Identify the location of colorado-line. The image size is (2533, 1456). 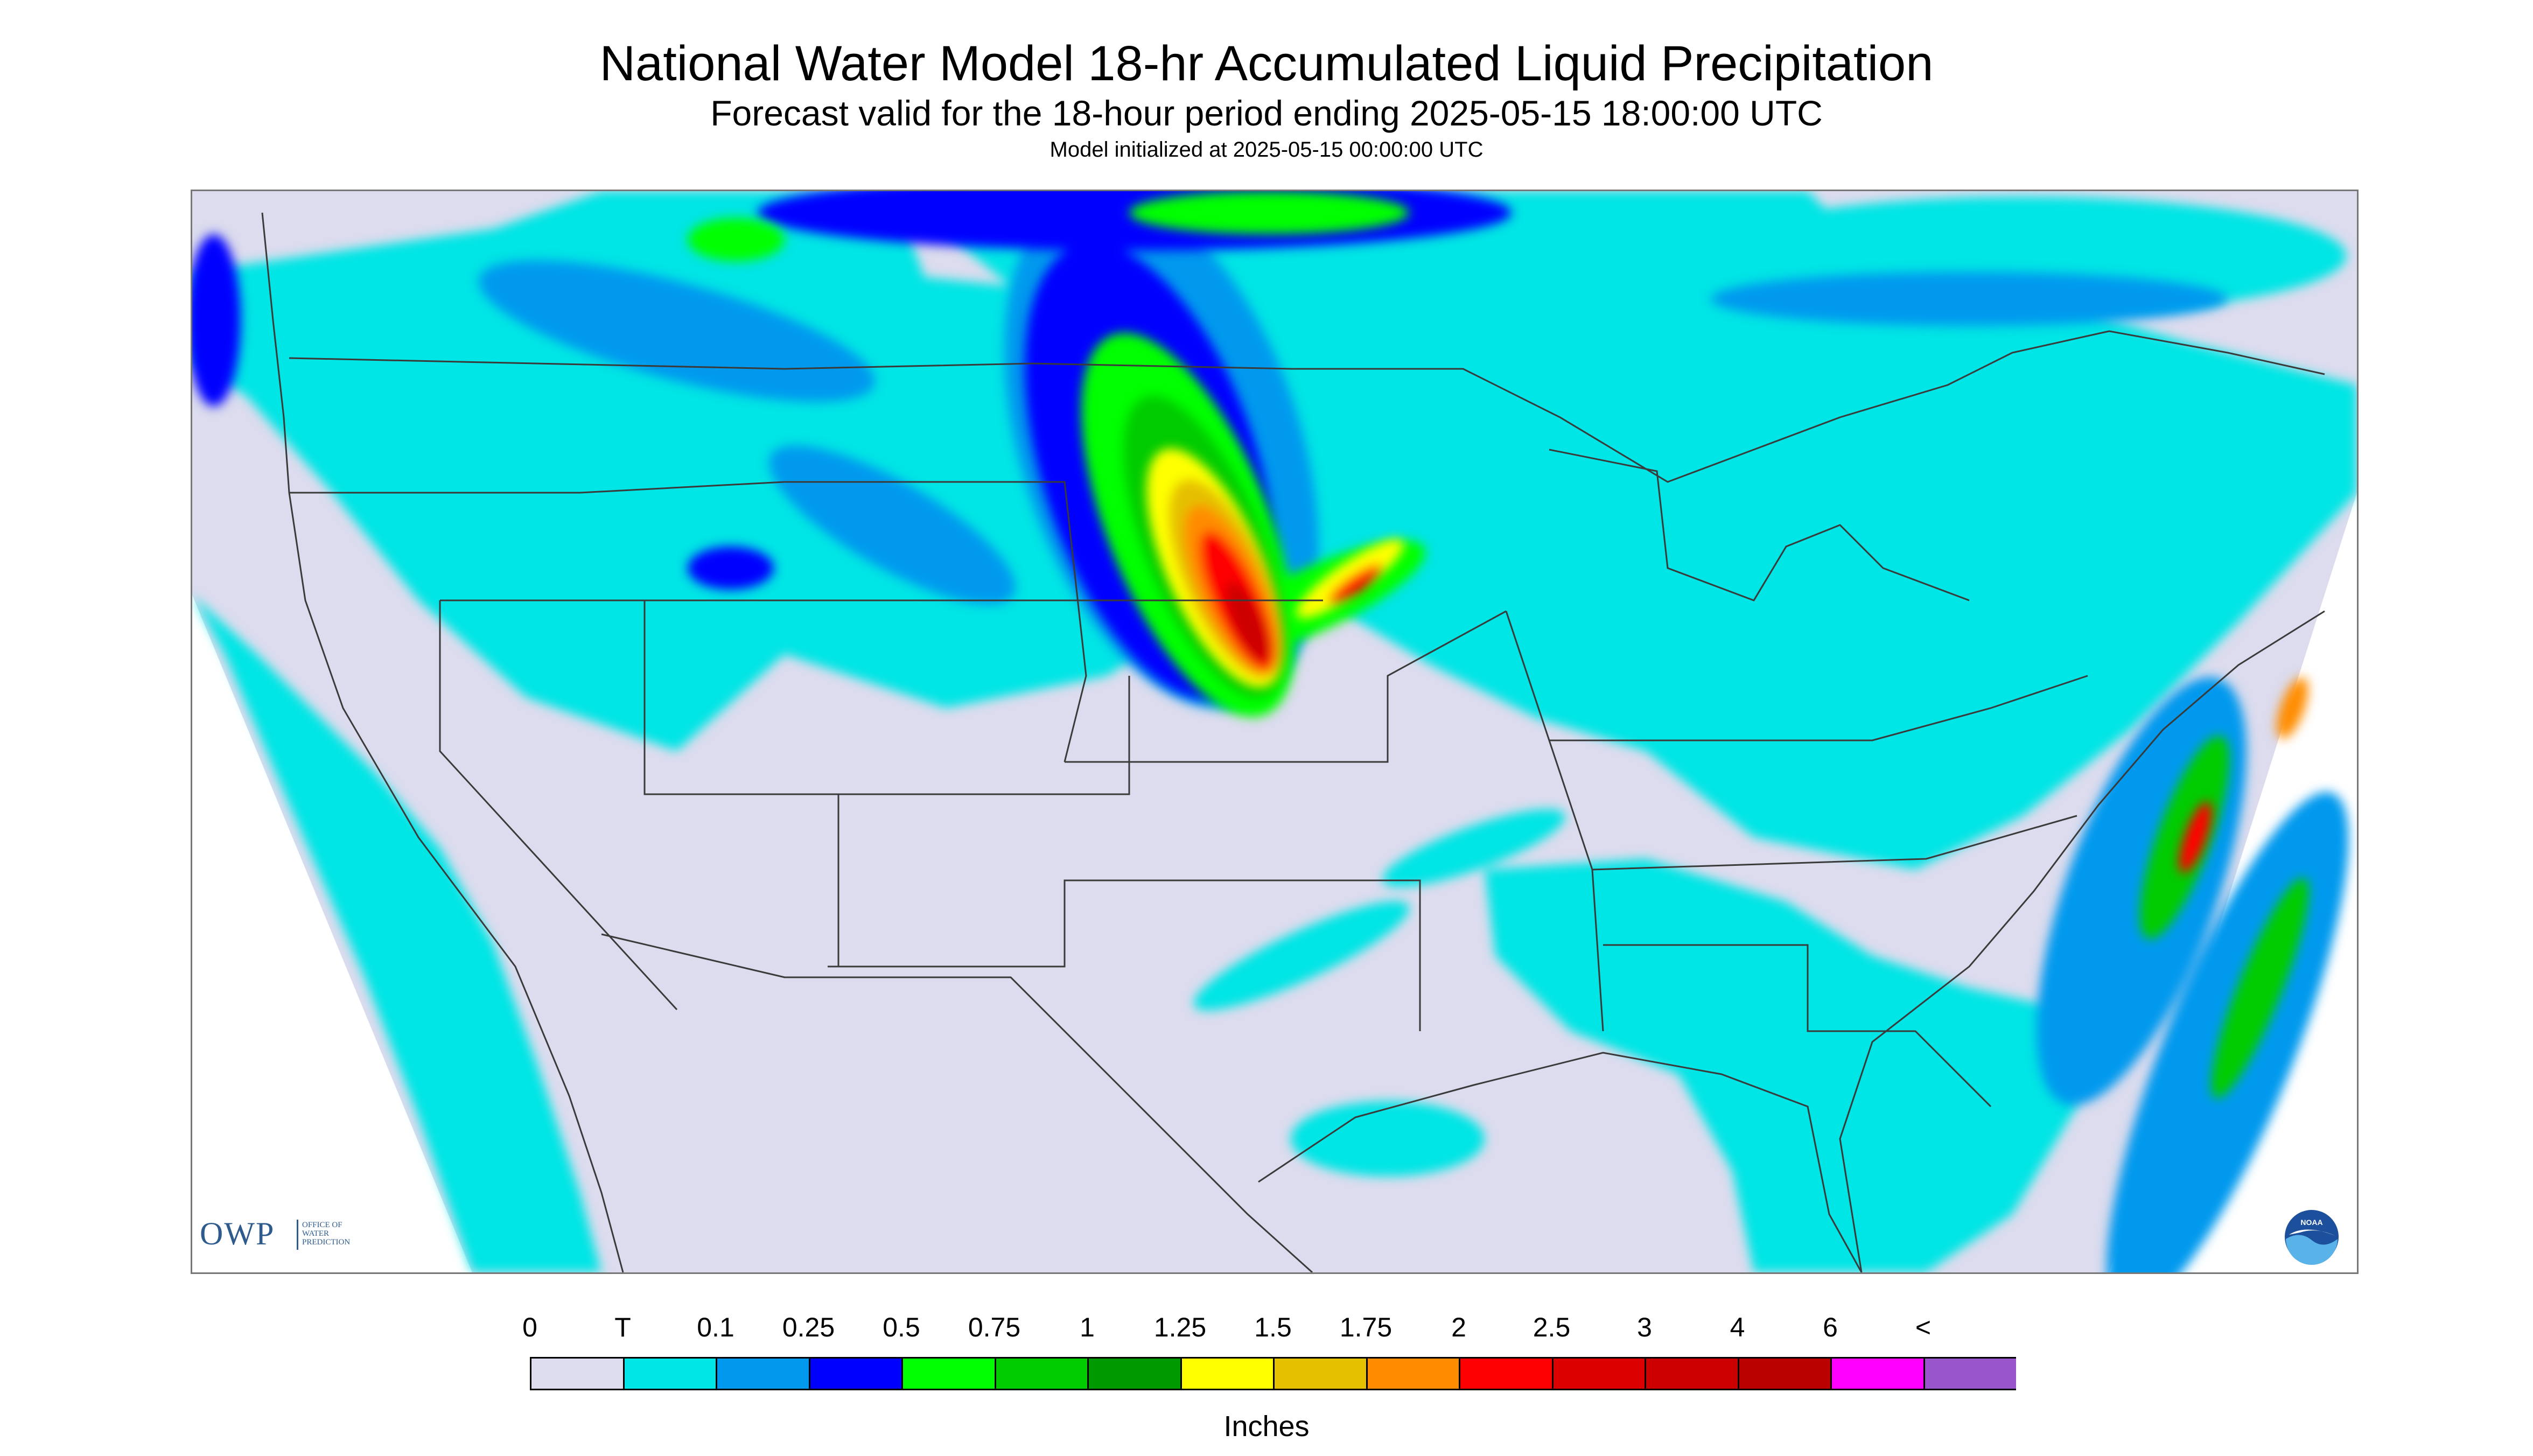
(984, 735).